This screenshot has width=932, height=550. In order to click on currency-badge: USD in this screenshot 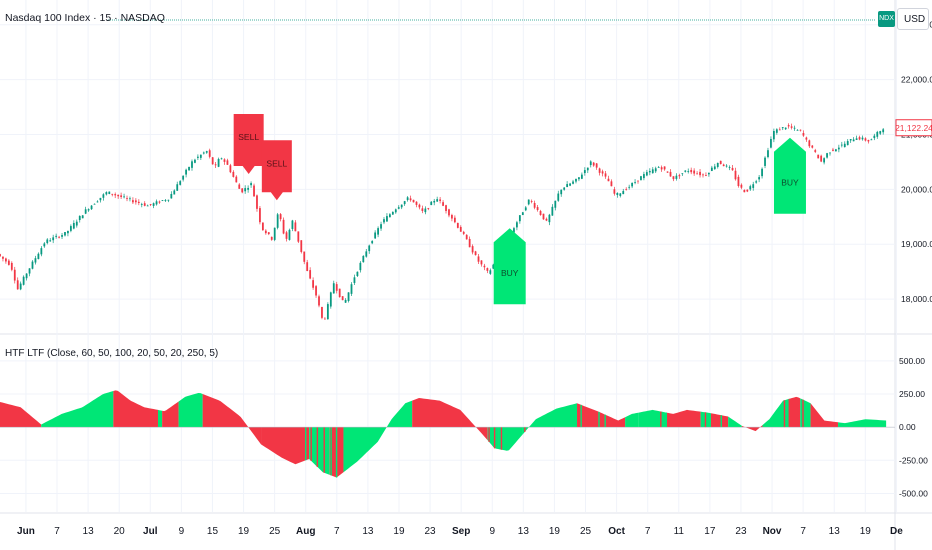, I will do `click(913, 19)`.